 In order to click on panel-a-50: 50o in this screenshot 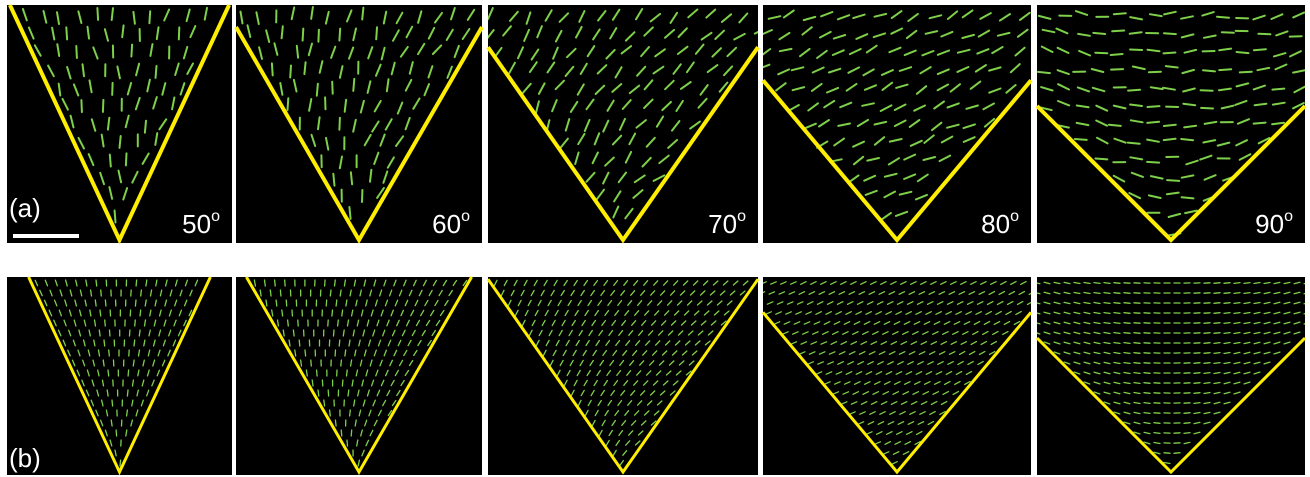, I will do `click(119, 124)`.